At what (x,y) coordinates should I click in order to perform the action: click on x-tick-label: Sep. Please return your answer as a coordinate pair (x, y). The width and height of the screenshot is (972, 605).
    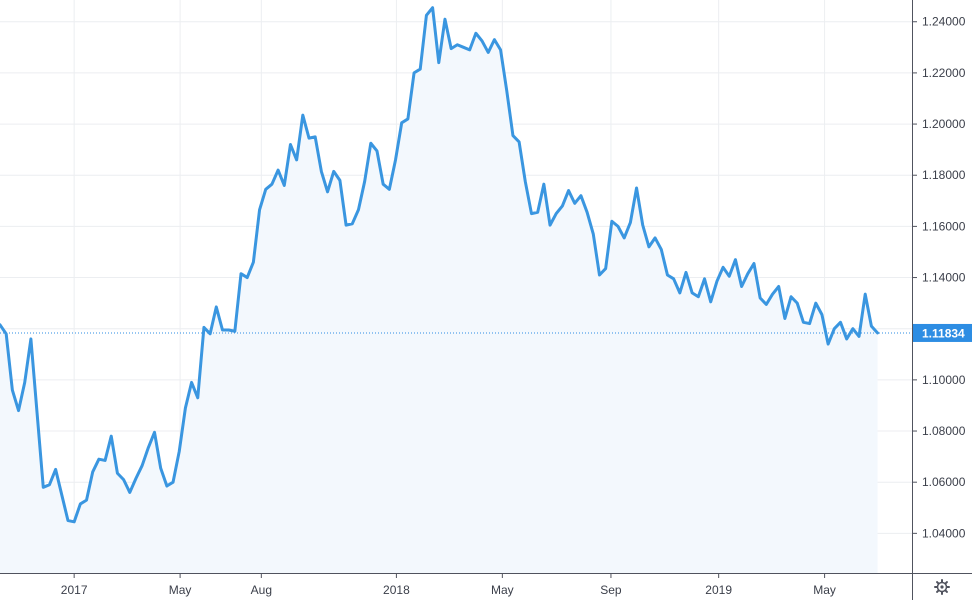
    Looking at the image, I should click on (611, 590).